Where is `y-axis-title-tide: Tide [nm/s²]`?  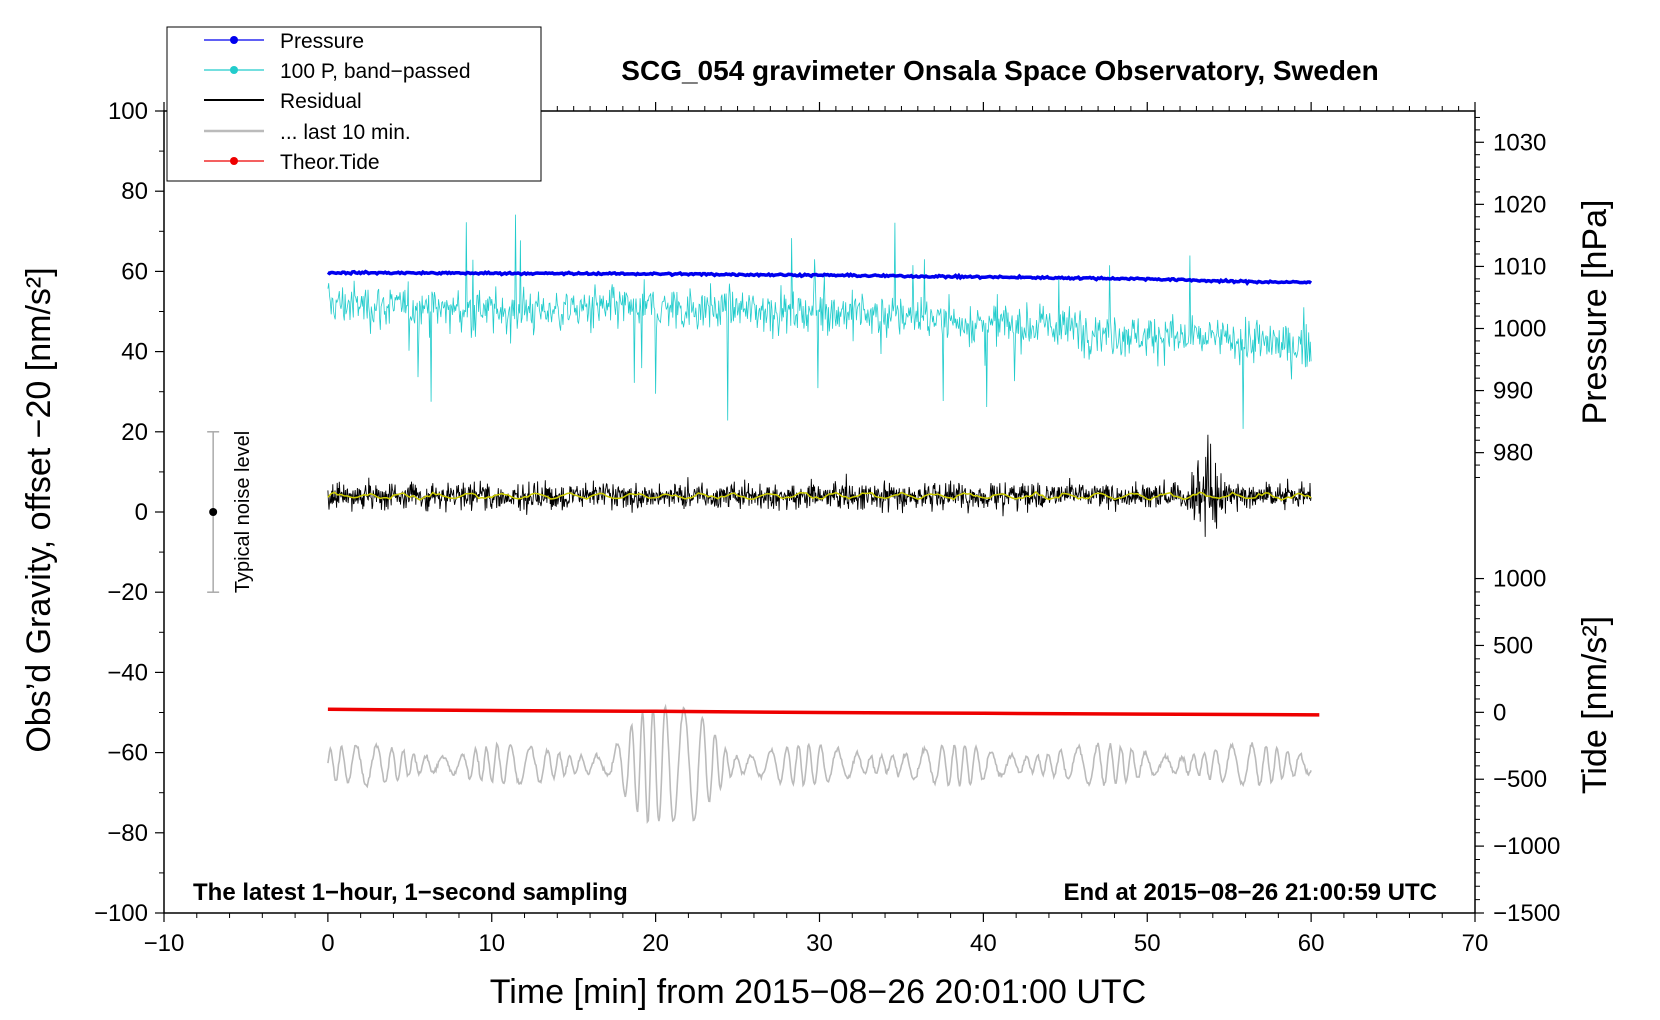
y-axis-title-tide: Tide [nm/s²] is located at coordinates (1595, 705).